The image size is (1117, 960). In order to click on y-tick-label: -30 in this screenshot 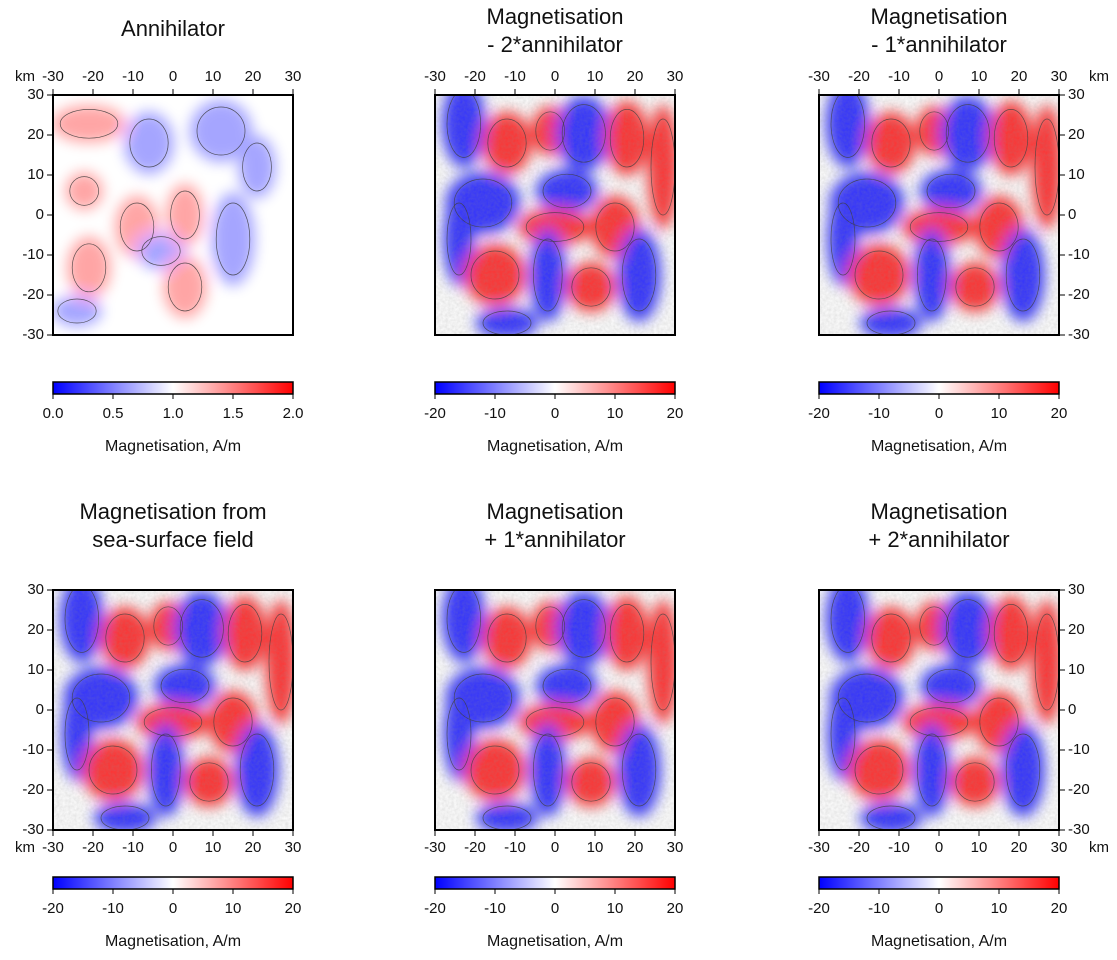, I will do `click(33, 829)`.